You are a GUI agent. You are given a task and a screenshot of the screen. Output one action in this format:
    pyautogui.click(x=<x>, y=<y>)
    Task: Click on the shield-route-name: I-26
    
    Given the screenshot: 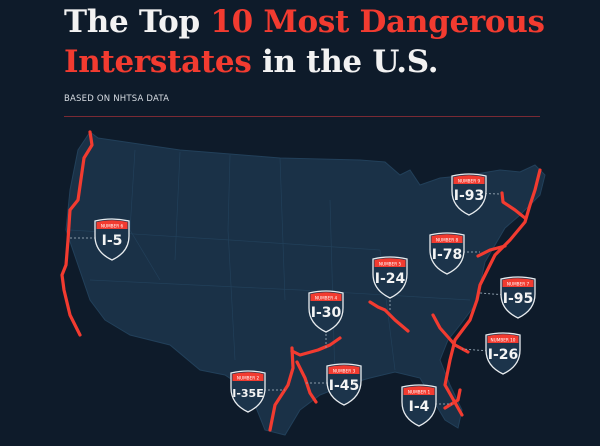 What is the action you would take?
    pyautogui.click(x=503, y=355)
    